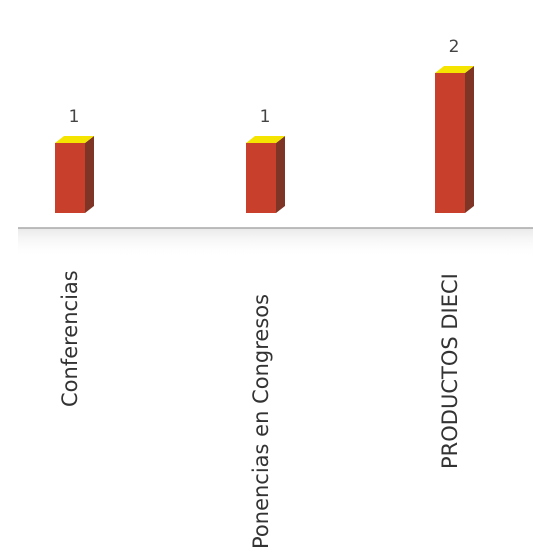  What do you see at coordinates (275, 243) in the screenshot?
I see `floor-shadow` at bounding box center [275, 243].